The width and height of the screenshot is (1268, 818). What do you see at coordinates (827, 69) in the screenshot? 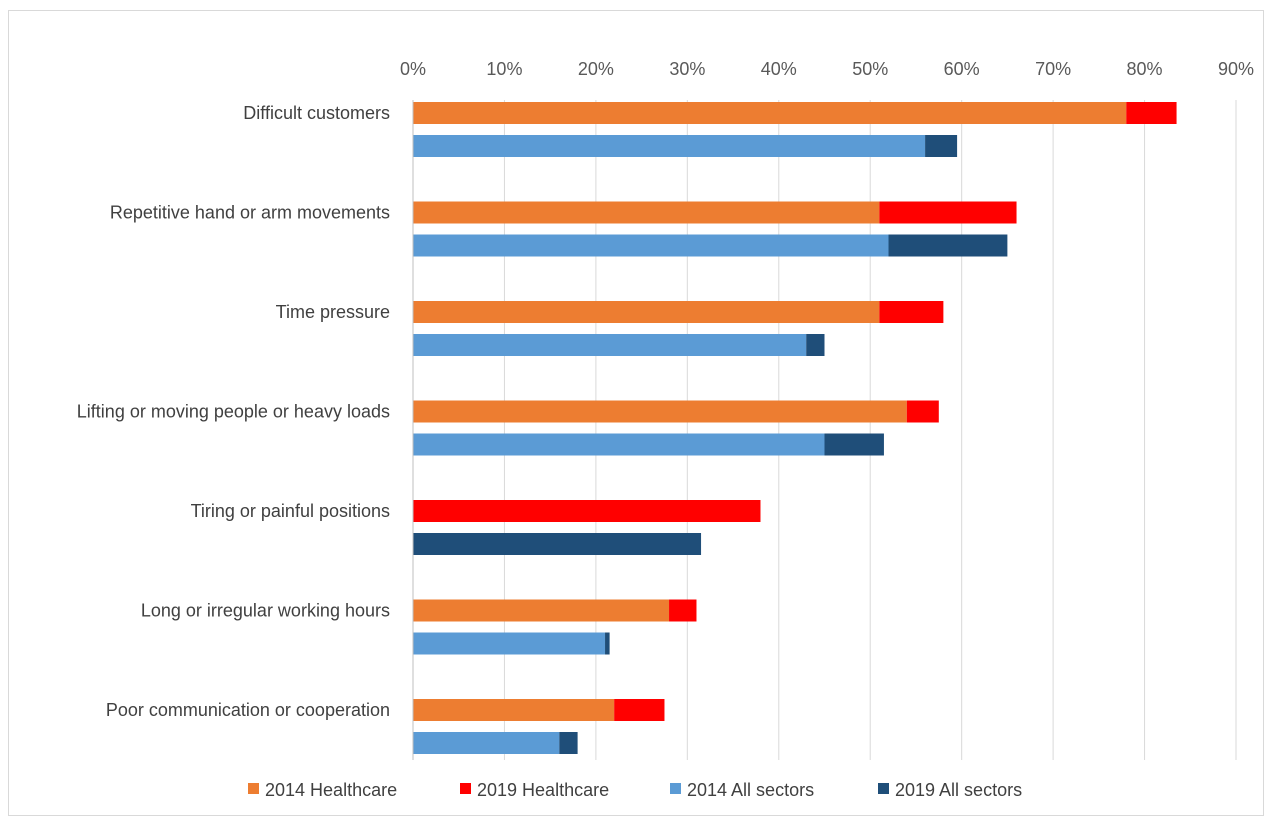
I see `x-axis-ticks: 0% 10% 20% 30% 40% 50% 60% 70% 80% 90%` at bounding box center [827, 69].